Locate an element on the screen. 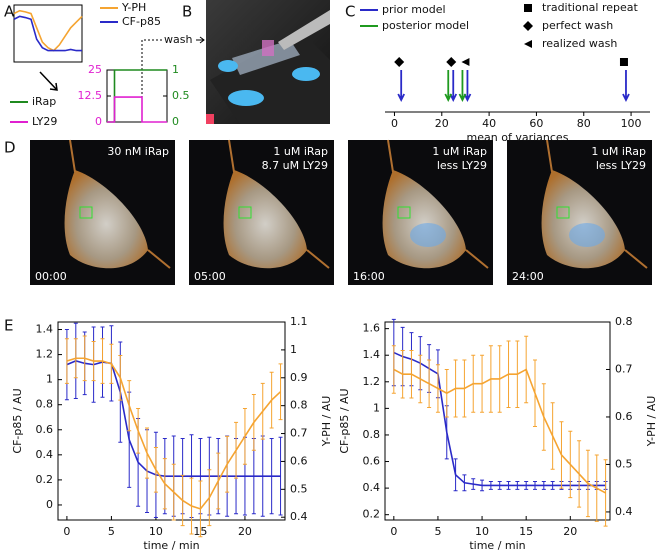 This screenshot has height=551, width=661. frame-time: 24:00 is located at coordinates (528, 276).